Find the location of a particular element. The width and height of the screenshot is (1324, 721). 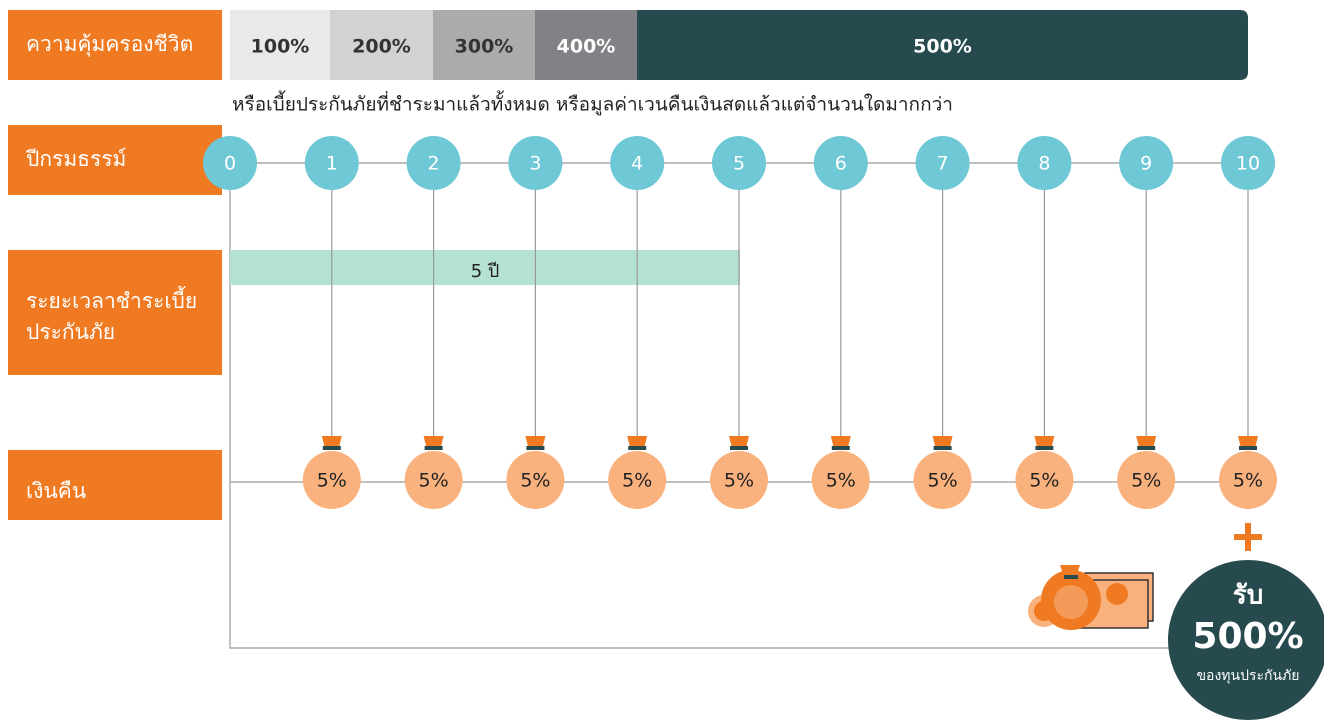

coverage-label: 100% is located at coordinates (280, 47).